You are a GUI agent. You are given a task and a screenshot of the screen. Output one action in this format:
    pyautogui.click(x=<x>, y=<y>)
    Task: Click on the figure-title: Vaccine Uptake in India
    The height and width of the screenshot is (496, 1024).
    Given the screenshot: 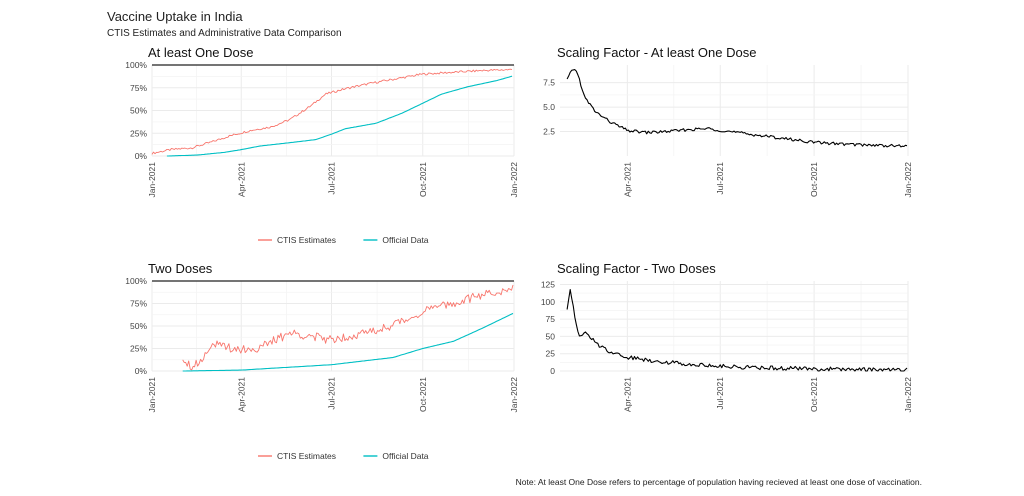 What is the action you would take?
    pyautogui.click(x=175, y=16)
    